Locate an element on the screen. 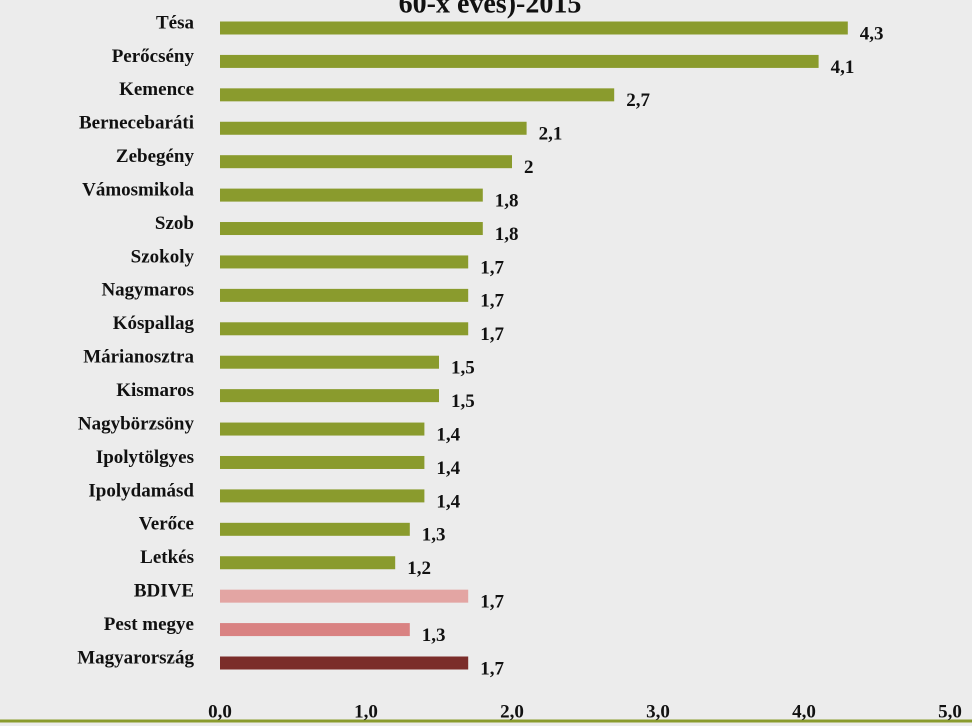 The height and width of the screenshot is (726, 972). value-label: 1,2 is located at coordinates (419, 568).